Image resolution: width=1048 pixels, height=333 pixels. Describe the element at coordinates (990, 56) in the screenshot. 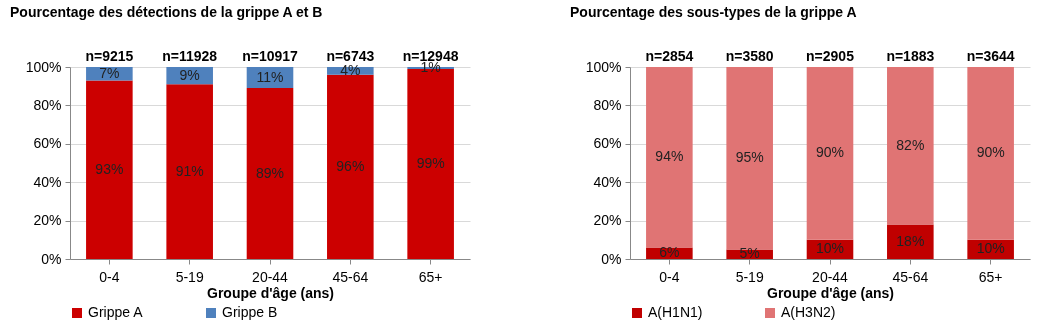

I see `annotation: n=3644` at that location.